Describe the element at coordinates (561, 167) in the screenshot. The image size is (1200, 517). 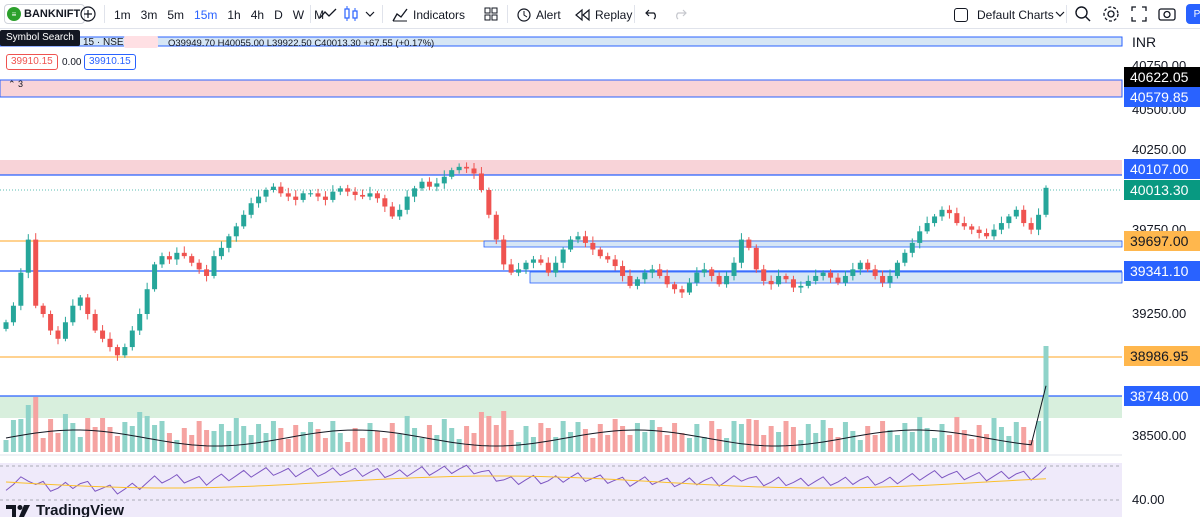
I see `supply-zone` at that location.